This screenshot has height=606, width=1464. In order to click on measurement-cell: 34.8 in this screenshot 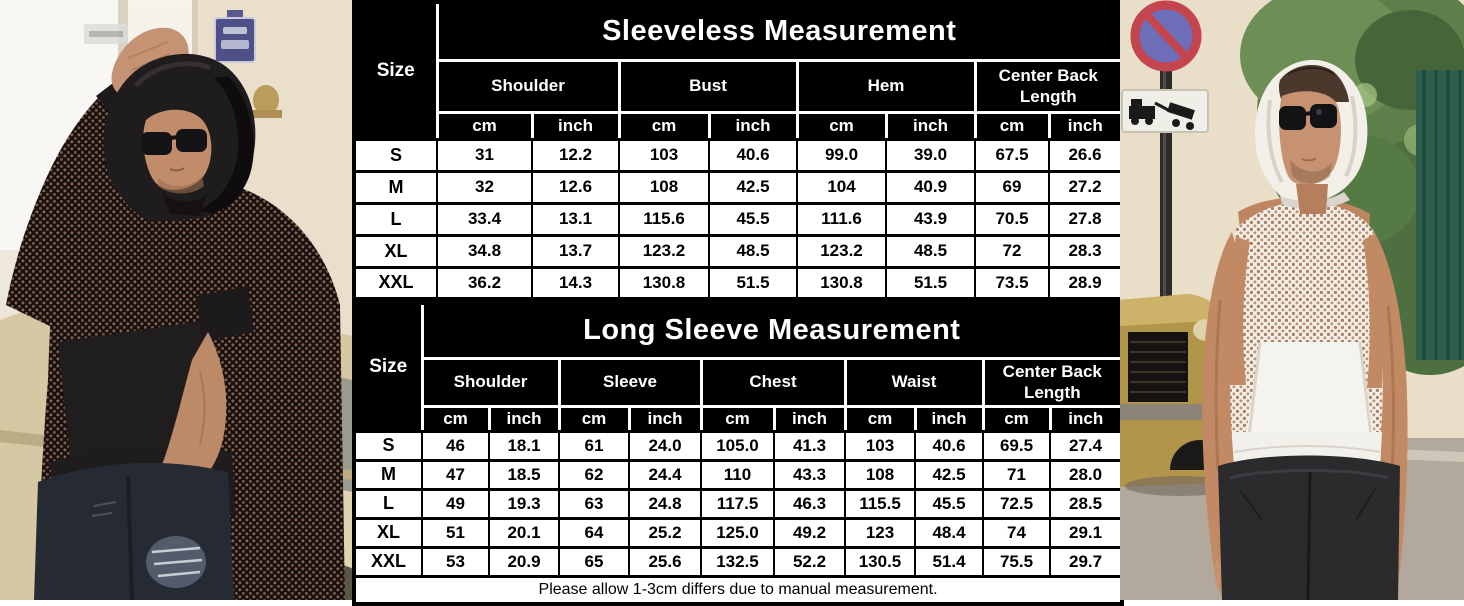, I will do `click(484, 251)`.